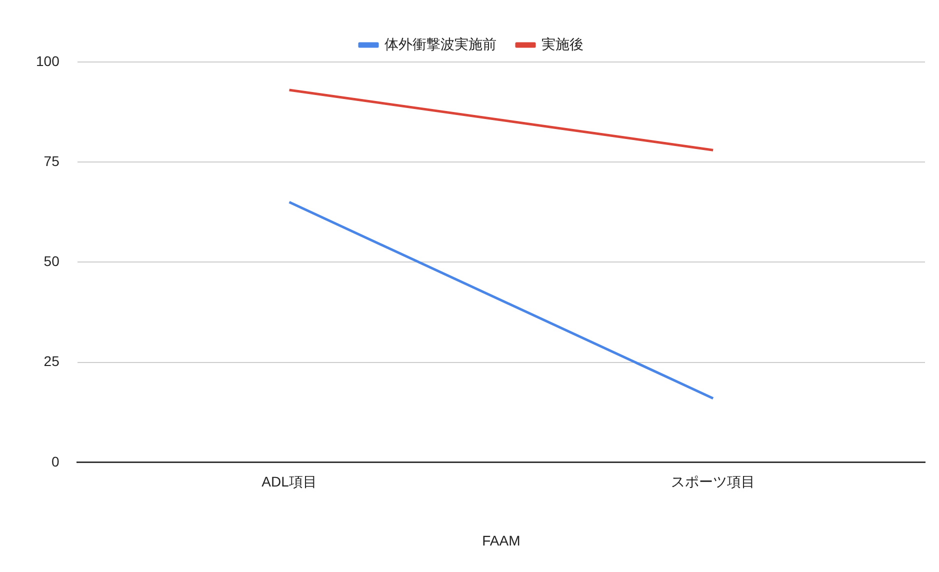  Describe the element at coordinates (713, 482) in the screenshot. I see `x-tick-label: スポーツ項目` at that location.